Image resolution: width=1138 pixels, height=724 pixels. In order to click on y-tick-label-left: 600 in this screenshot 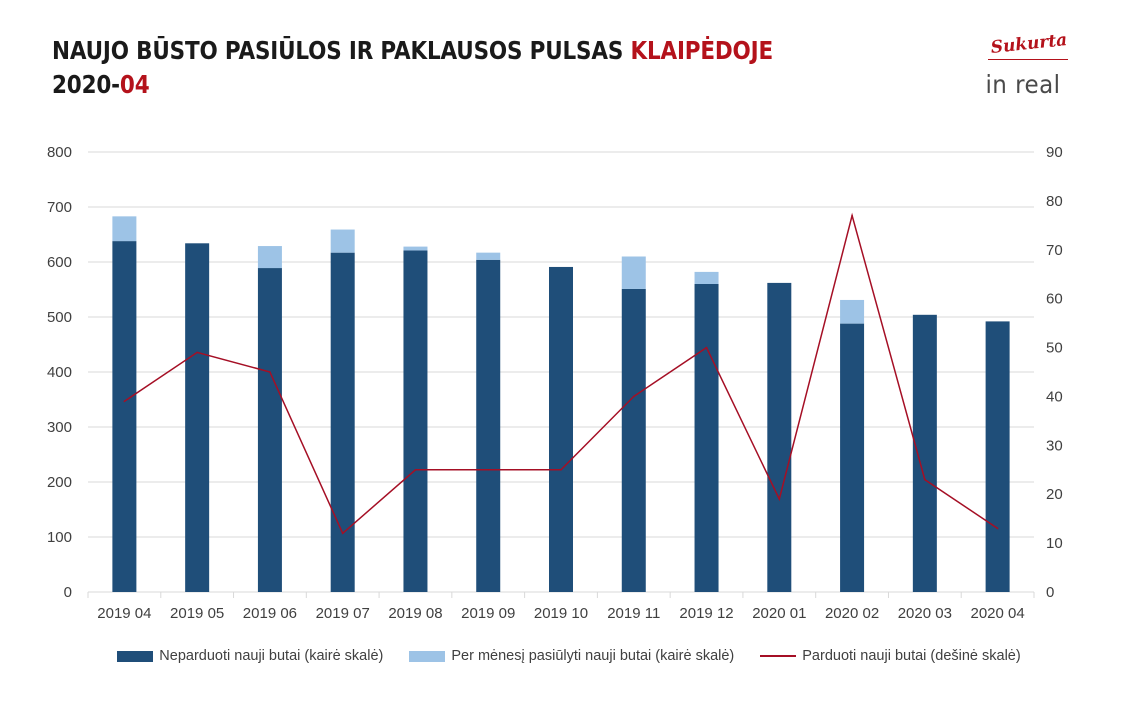, I will do `click(59, 262)`.